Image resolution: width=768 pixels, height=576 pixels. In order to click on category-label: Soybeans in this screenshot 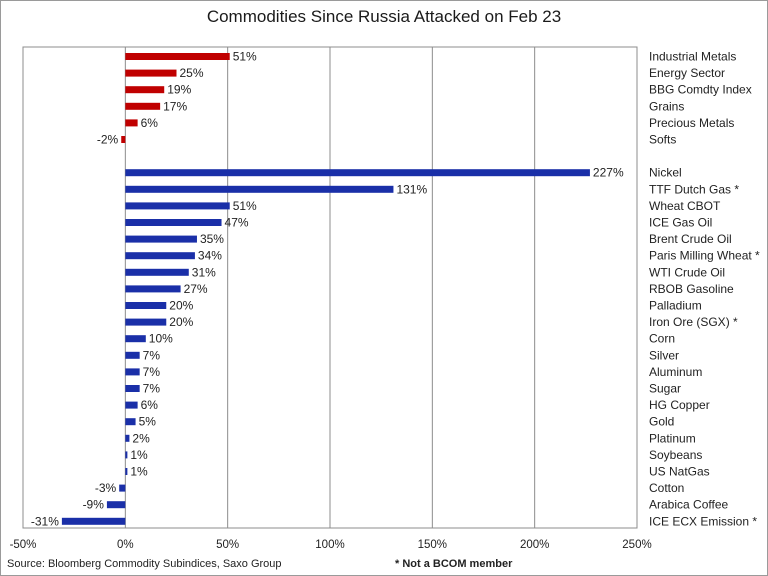, I will do `click(675, 455)`.